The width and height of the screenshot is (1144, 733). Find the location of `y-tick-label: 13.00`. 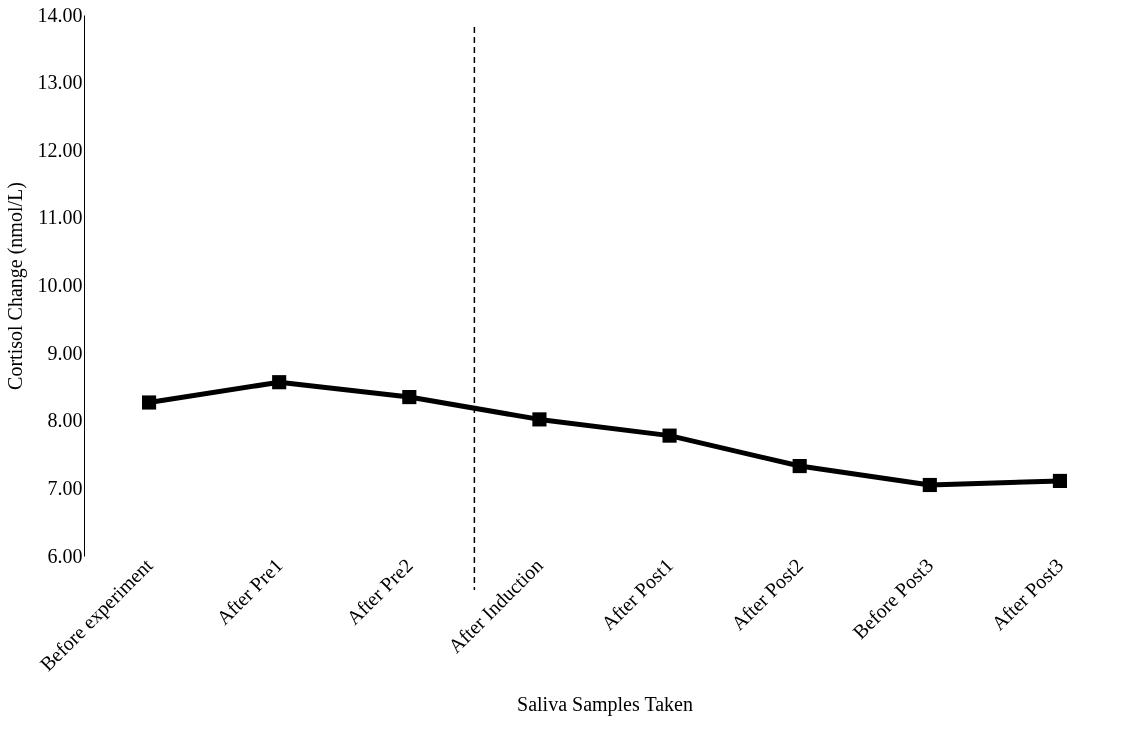

y-tick-label: 13.00 is located at coordinates (60, 82).